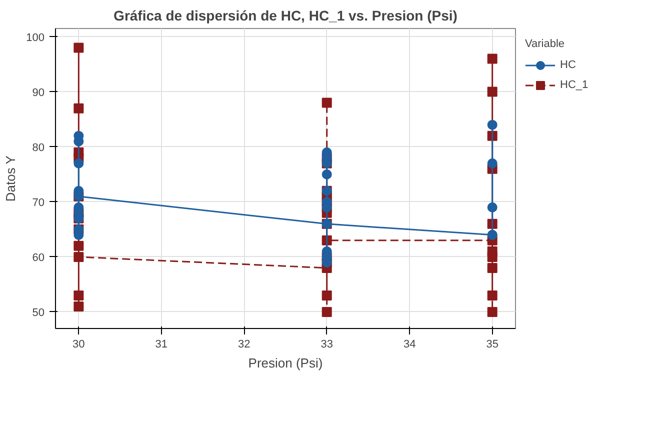 The height and width of the screenshot is (443, 659). Describe the element at coordinates (38, 312) in the screenshot. I see `y-tick-label: 50` at that location.